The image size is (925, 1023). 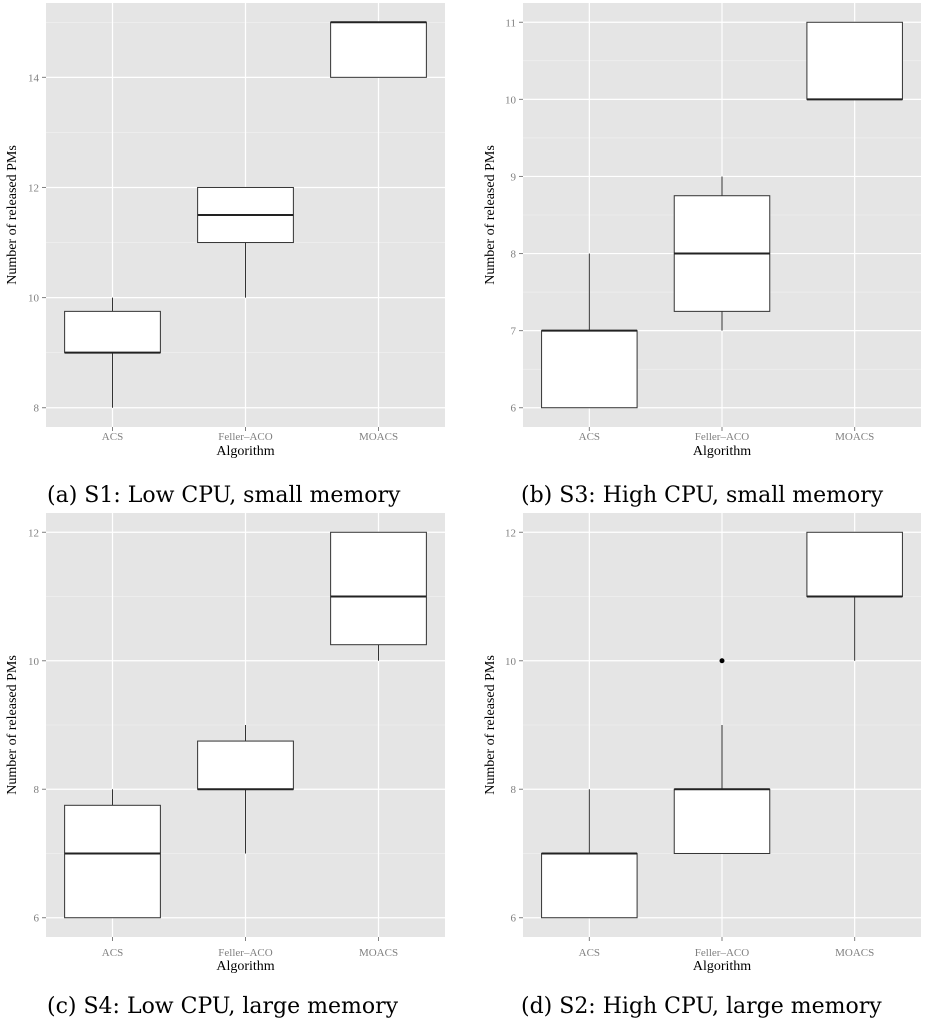 What do you see at coordinates (223, 1006) in the screenshot?
I see `caption-c: (c) S4: Low CPU, large memory` at bounding box center [223, 1006].